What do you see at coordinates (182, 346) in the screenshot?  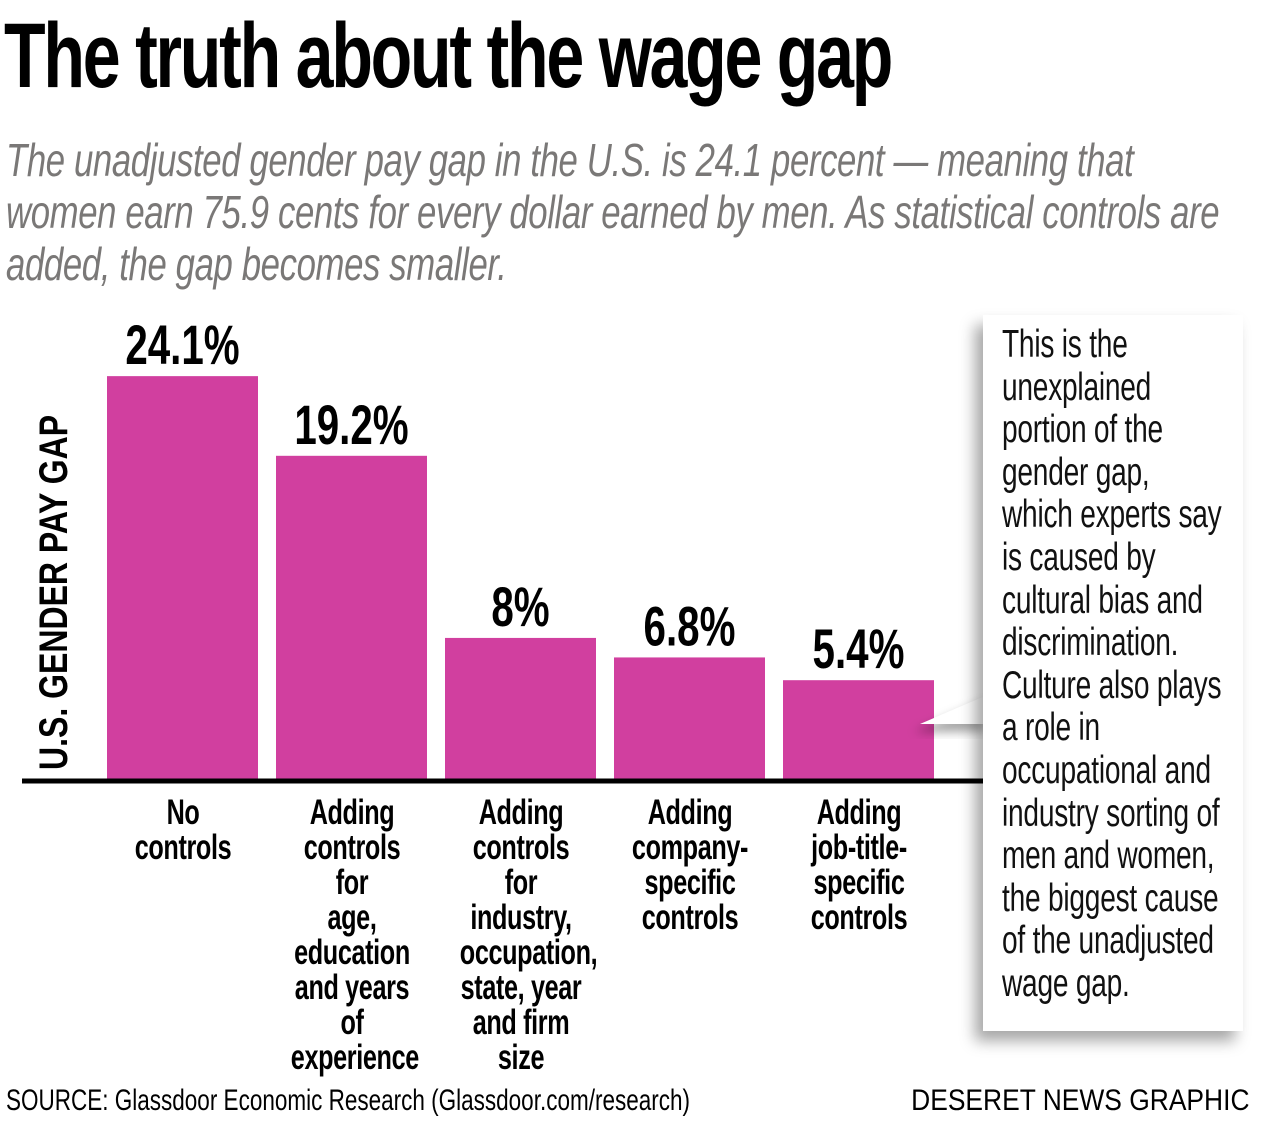 I see `value-label-1: 24.1%` at bounding box center [182, 346].